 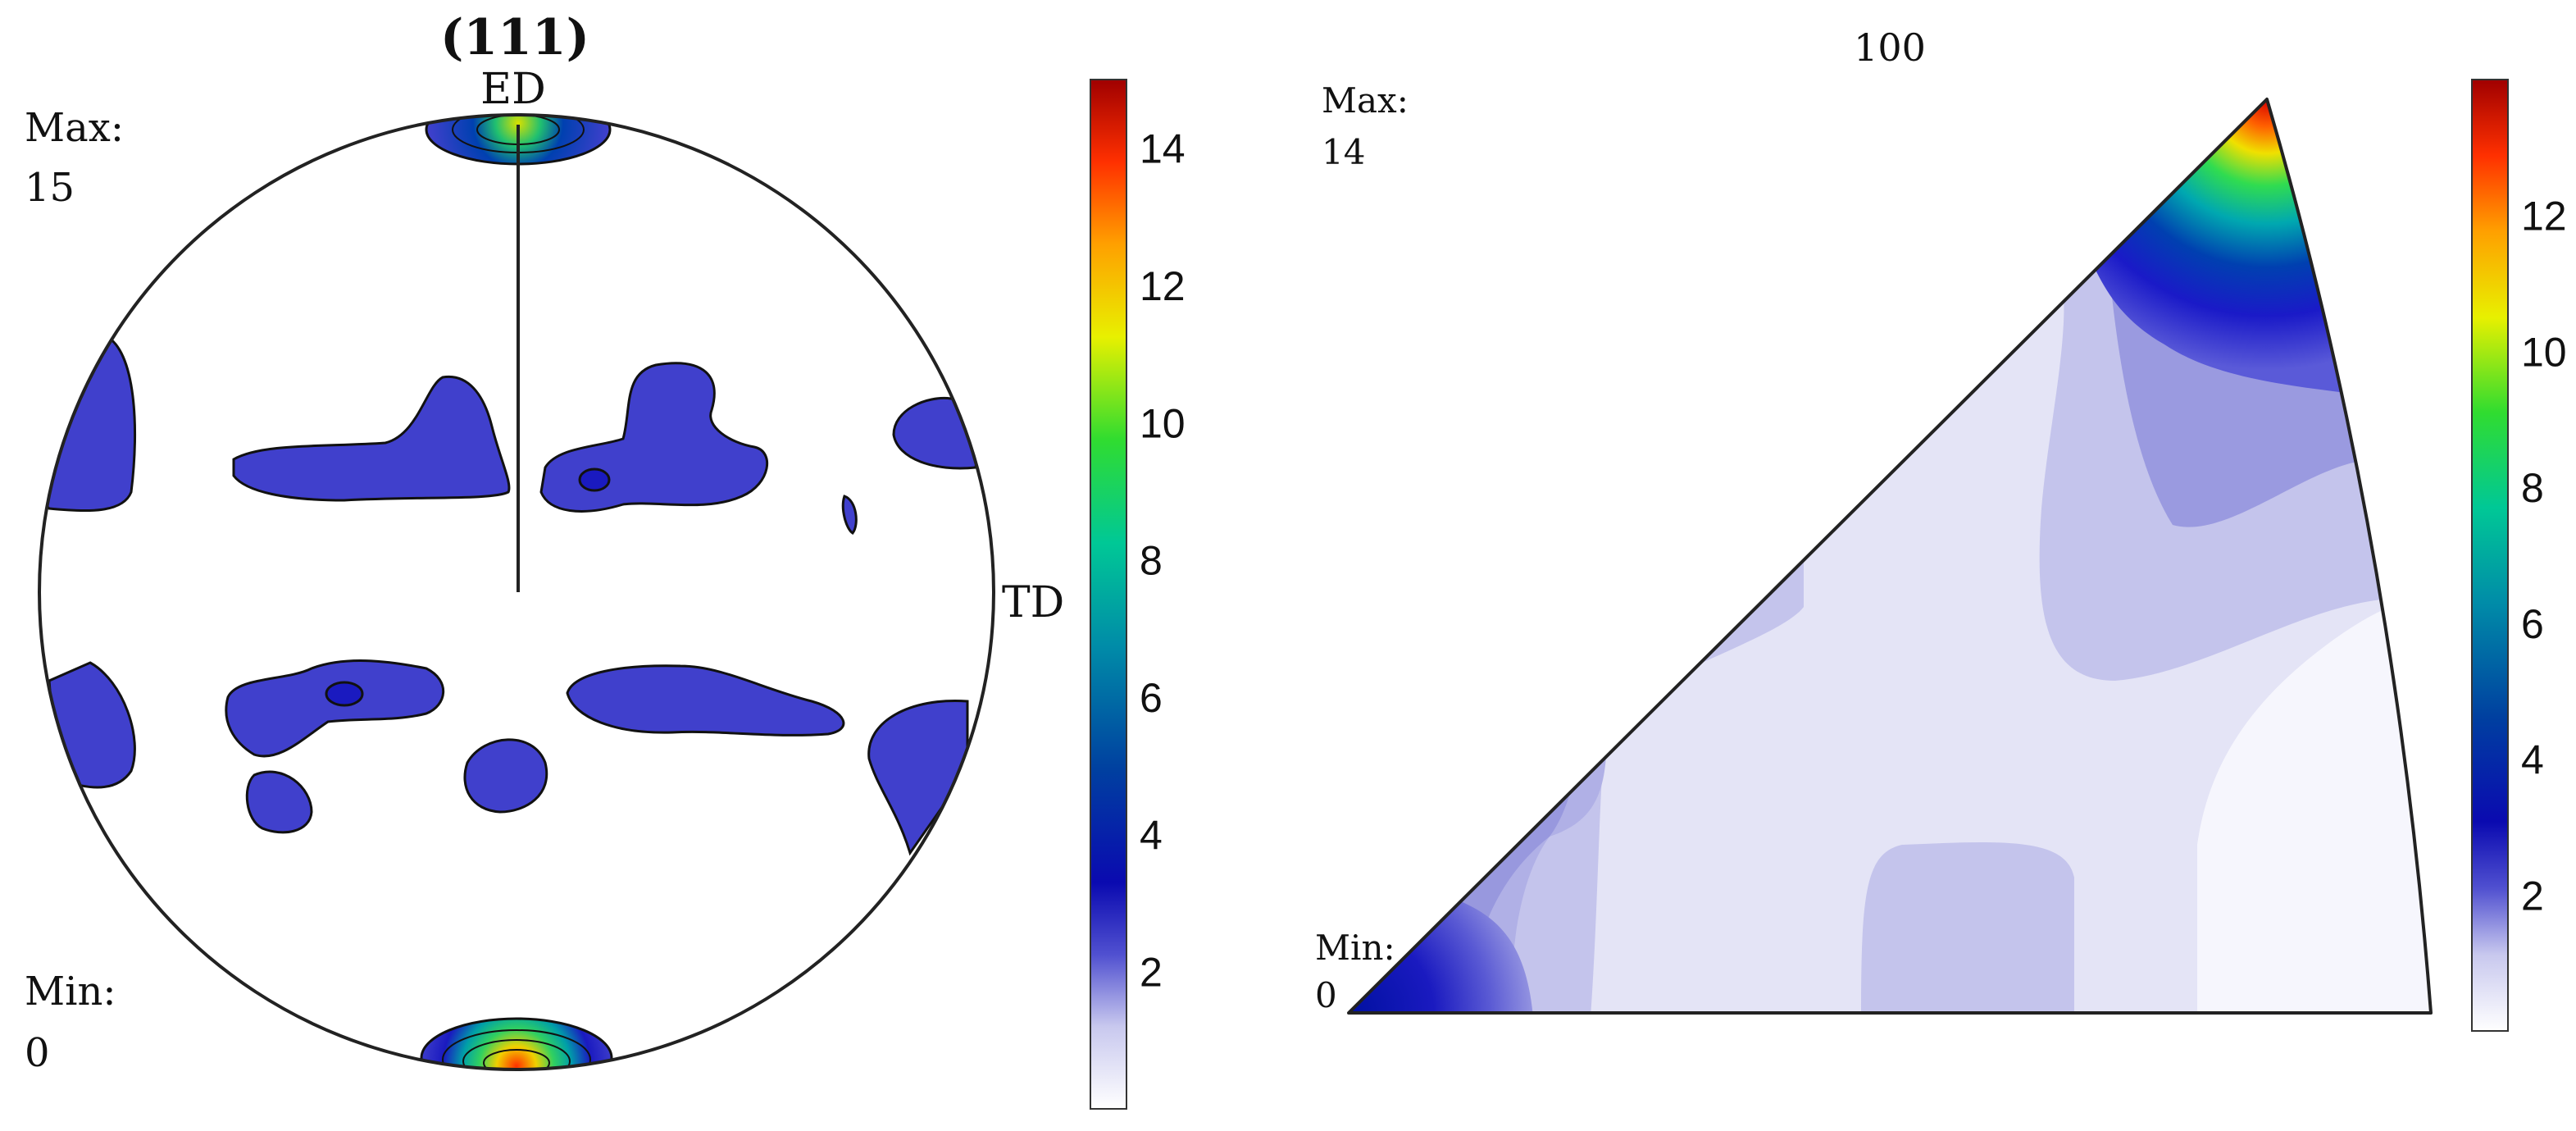 What do you see at coordinates (1151, 835) in the screenshot?
I see `pf-colorbar-tick-label: 4` at bounding box center [1151, 835].